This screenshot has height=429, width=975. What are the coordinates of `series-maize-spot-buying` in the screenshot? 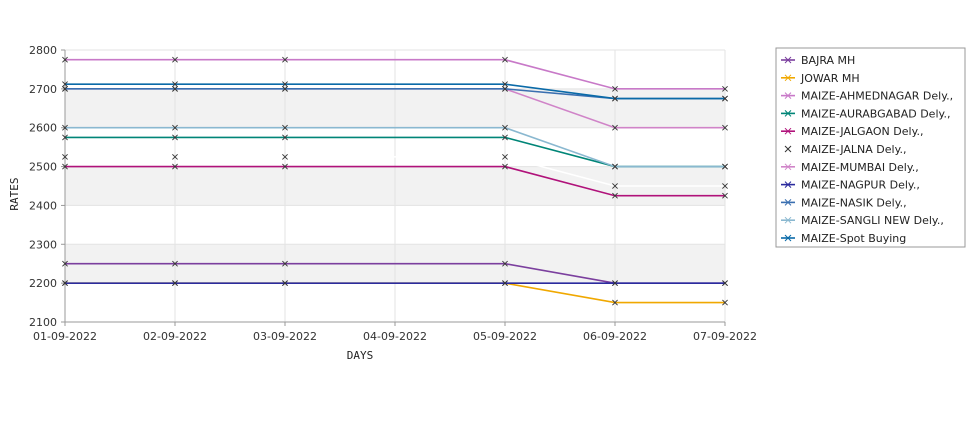 It's located at (395, 91).